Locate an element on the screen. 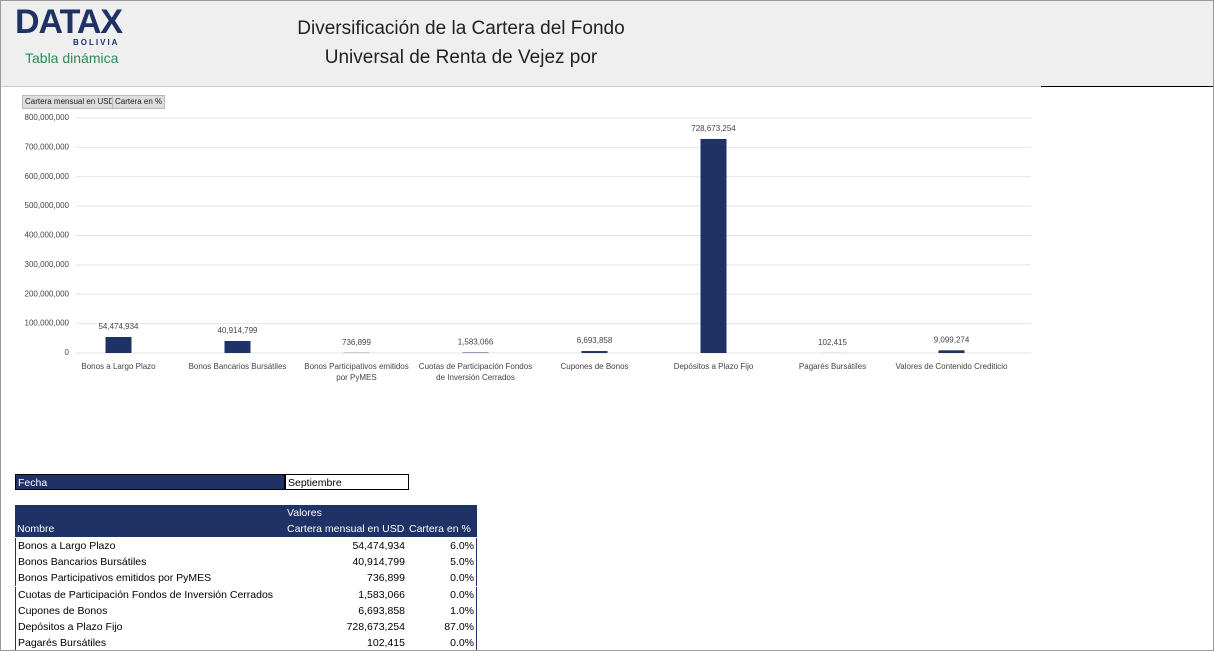  y-tick-label: 400,000,000 is located at coordinates (47, 235).